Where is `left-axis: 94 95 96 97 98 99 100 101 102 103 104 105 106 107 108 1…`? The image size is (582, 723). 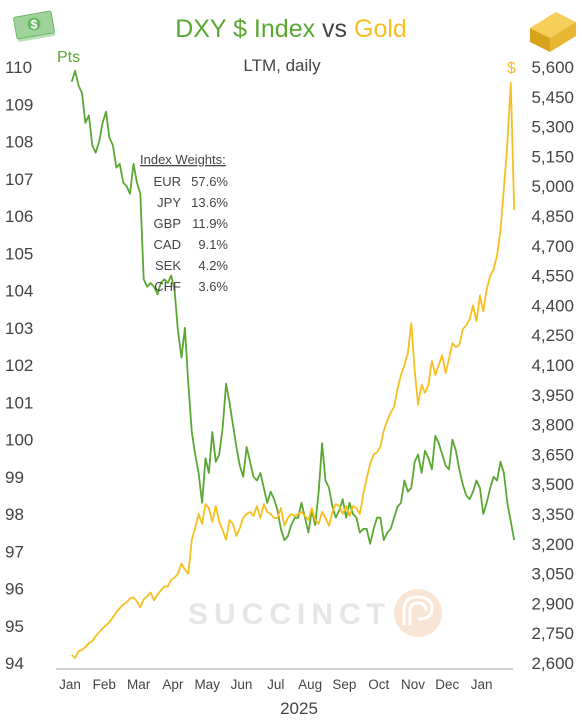
left-axis: 94 95 96 97 98 99 100 101 102 103 104 105 106 107 108 1… is located at coordinates (19, 365).